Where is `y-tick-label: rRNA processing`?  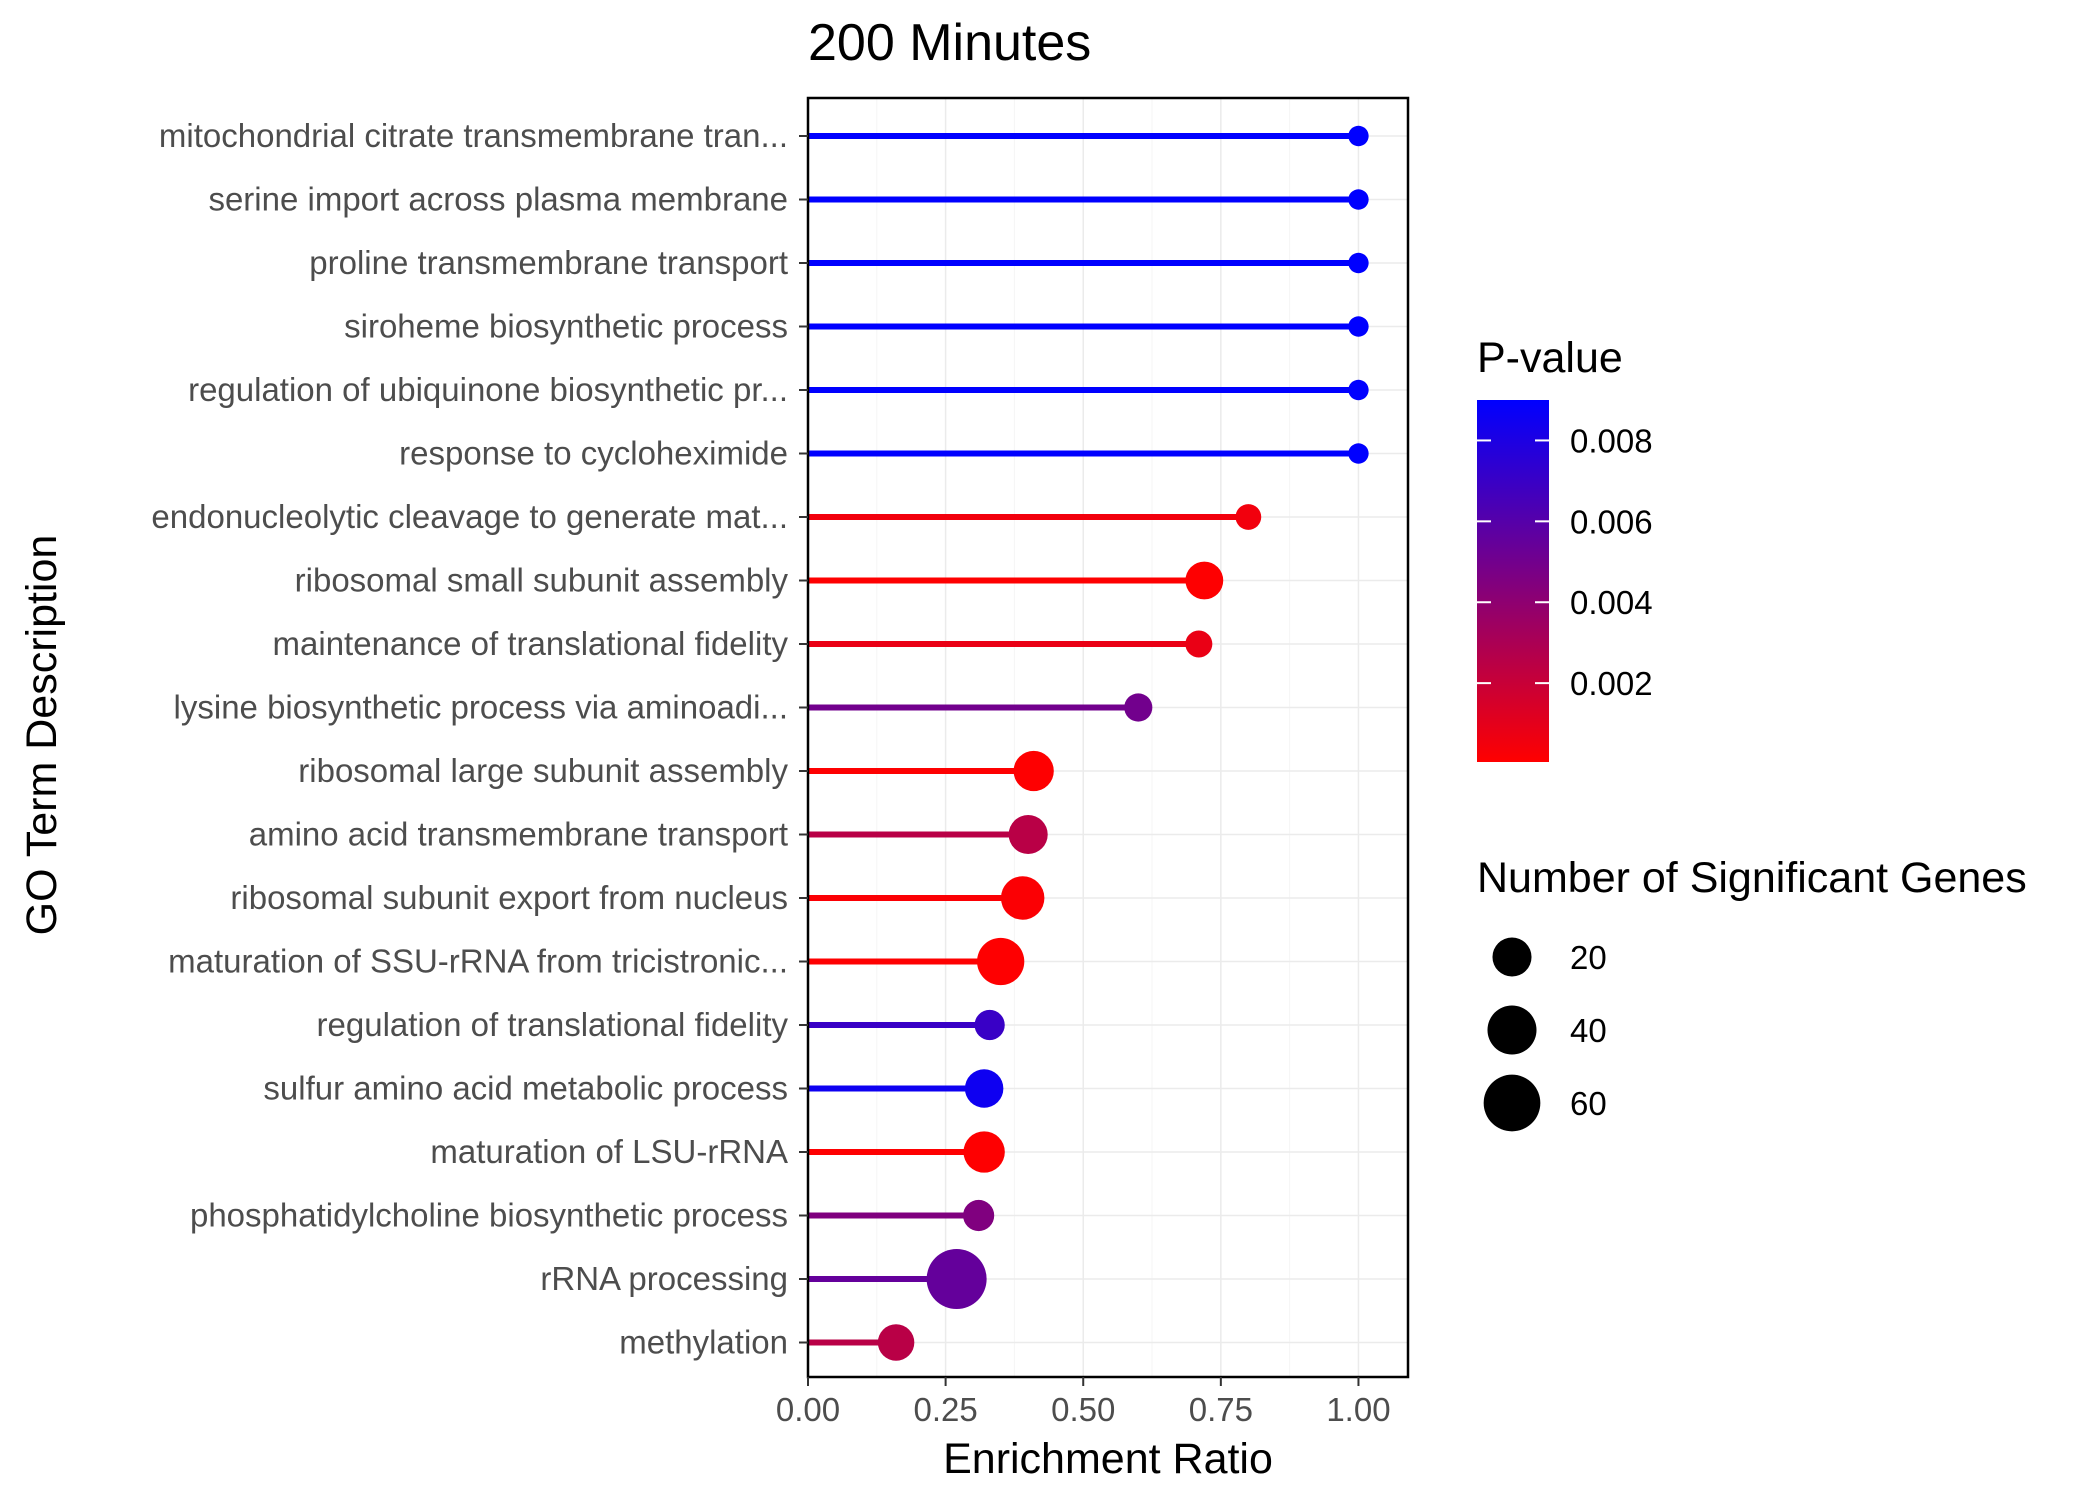 y-tick-label: rRNA processing is located at coordinates (664, 1278).